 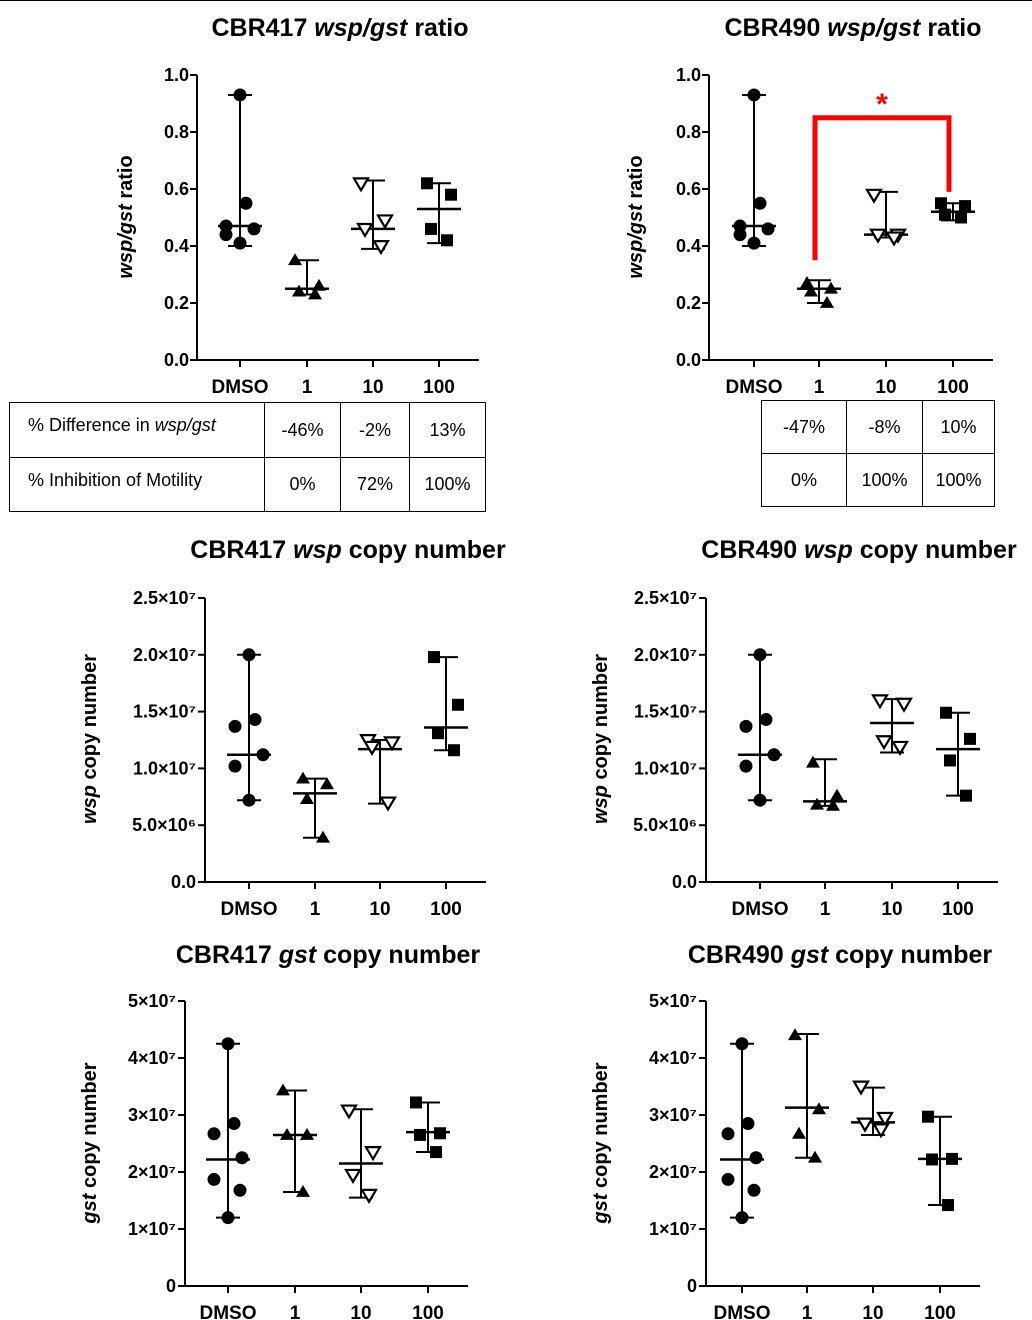 What do you see at coordinates (152, 1115) in the screenshot?
I see `y-tick-label: 3×10⁷` at bounding box center [152, 1115].